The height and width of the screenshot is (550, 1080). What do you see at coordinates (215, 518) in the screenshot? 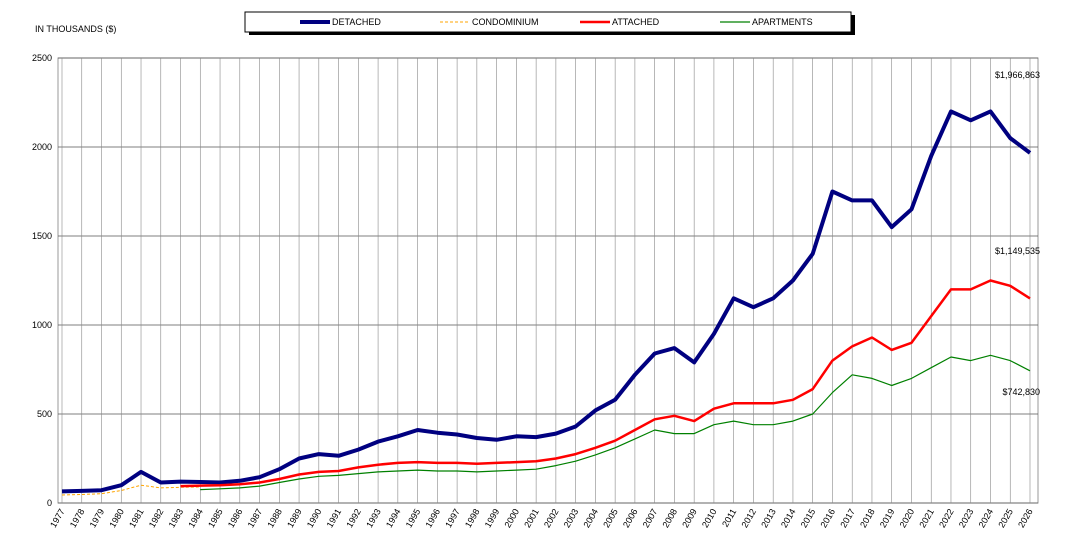
I see `x-tick-label: 1985` at bounding box center [215, 518].